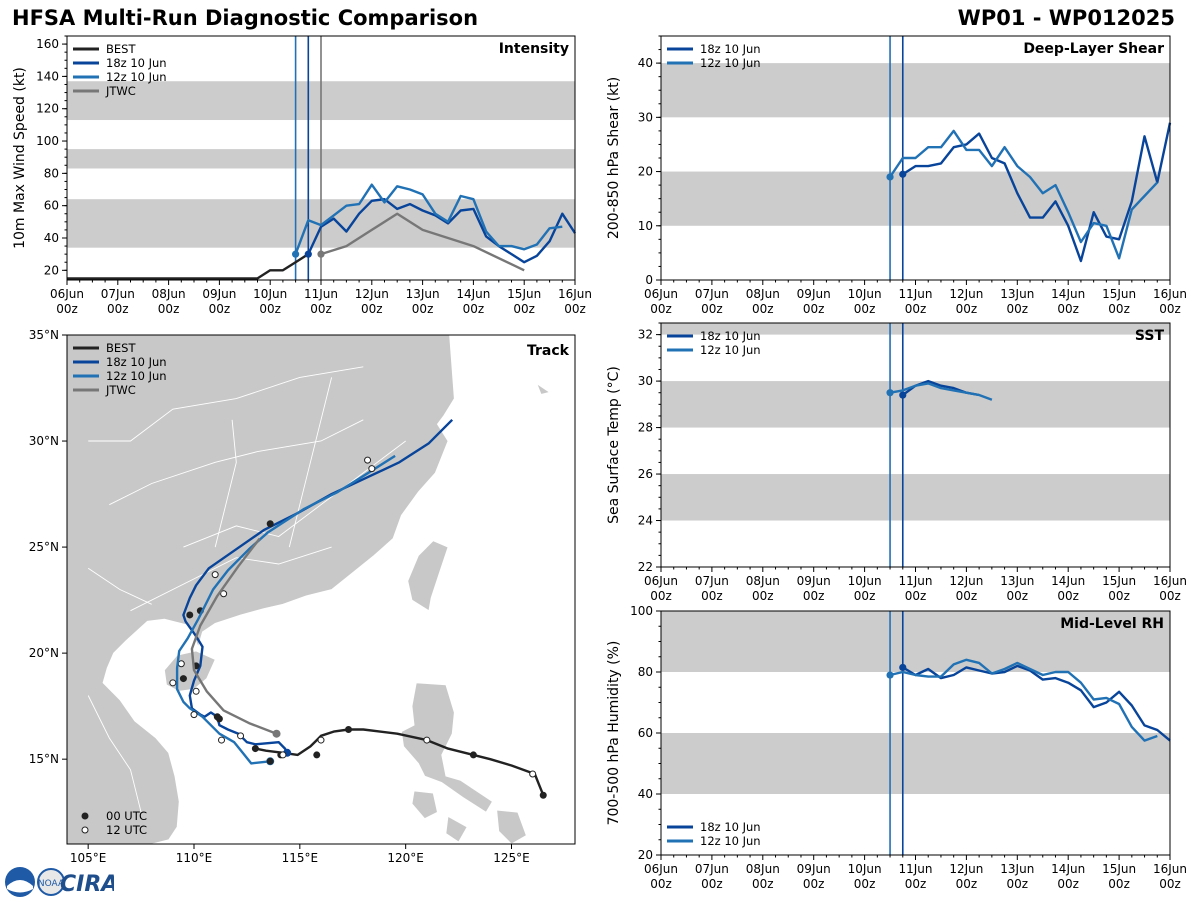 This screenshot has width=1200, height=902. What do you see at coordinates (730, 841) in the screenshot?
I see `rh-legend-label: 12z 10 Jun` at bounding box center [730, 841].